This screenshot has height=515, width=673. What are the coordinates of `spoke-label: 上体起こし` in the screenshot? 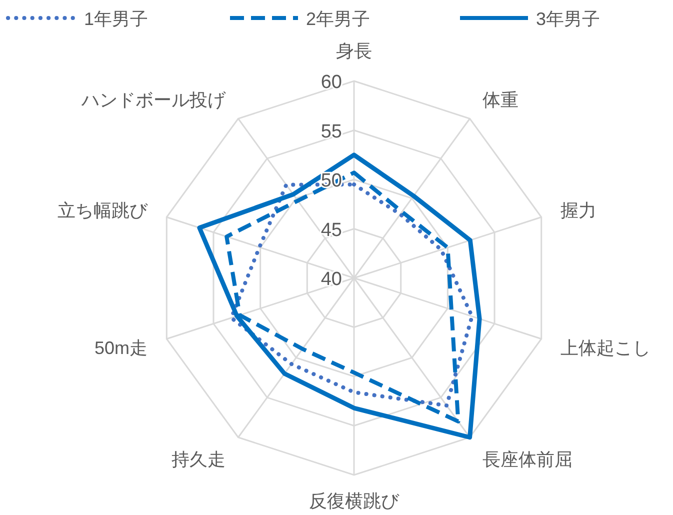 It's located at (605, 348).